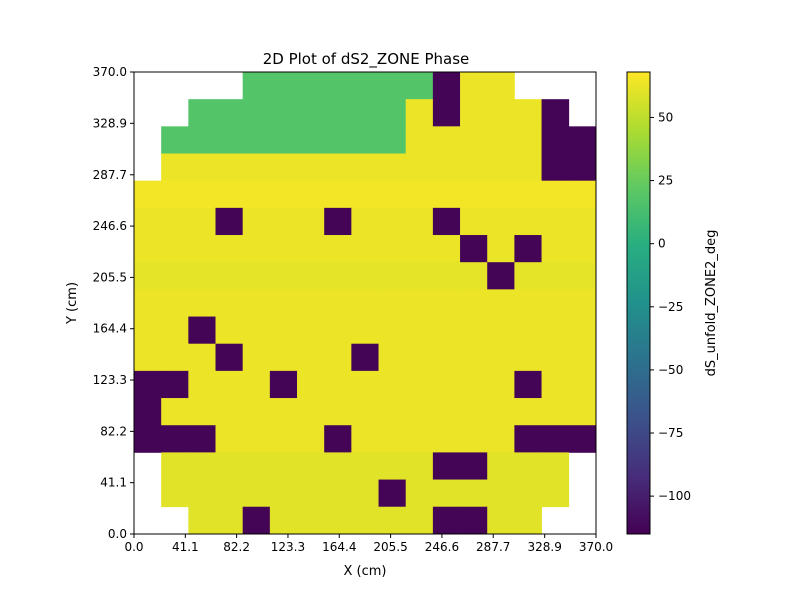  Describe the element at coordinates (113, 483) in the screenshot. I see `y-tick-label: 41.1` at that location.